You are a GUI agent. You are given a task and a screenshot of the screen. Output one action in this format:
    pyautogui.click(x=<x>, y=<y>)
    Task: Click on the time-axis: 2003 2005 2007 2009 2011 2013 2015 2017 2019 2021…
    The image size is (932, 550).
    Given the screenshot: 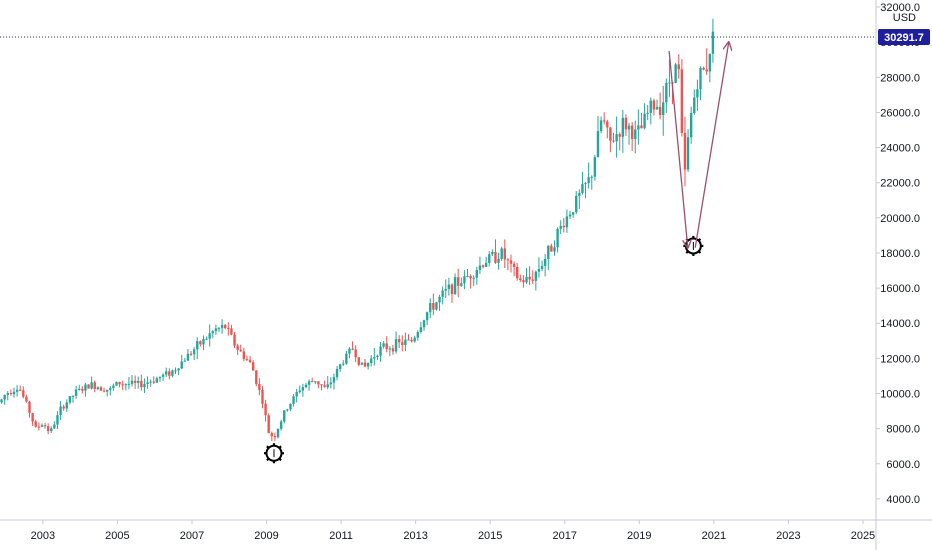 What is the action you would take?
    pyautogui.click(x=453, y=531)
    